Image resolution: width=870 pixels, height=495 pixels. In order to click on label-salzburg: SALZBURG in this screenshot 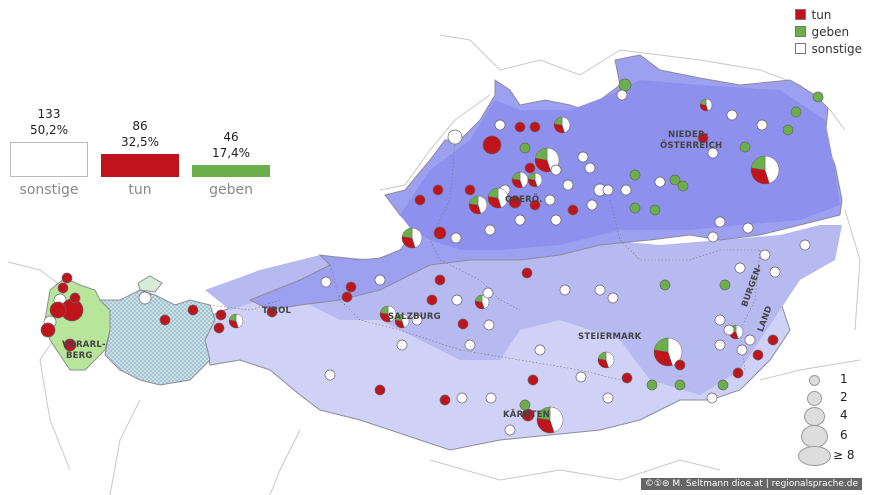, I will do `click(414, 317)`.